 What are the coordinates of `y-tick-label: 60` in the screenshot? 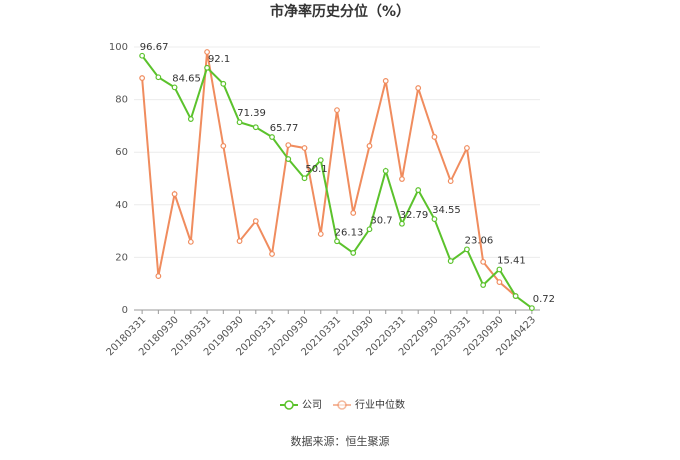 It's located at (121, 152).